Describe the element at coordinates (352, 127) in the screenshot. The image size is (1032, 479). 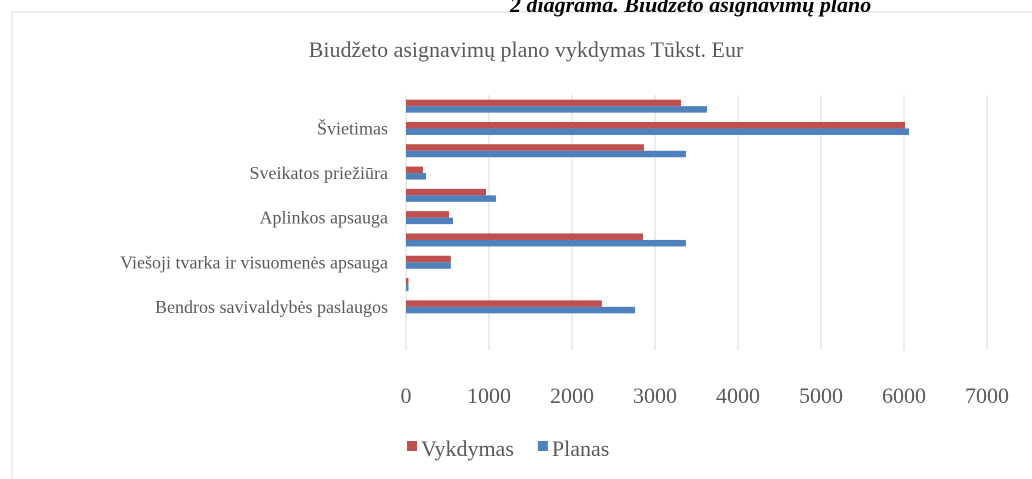
I see `y-tick-label: Švietimas` at that location.